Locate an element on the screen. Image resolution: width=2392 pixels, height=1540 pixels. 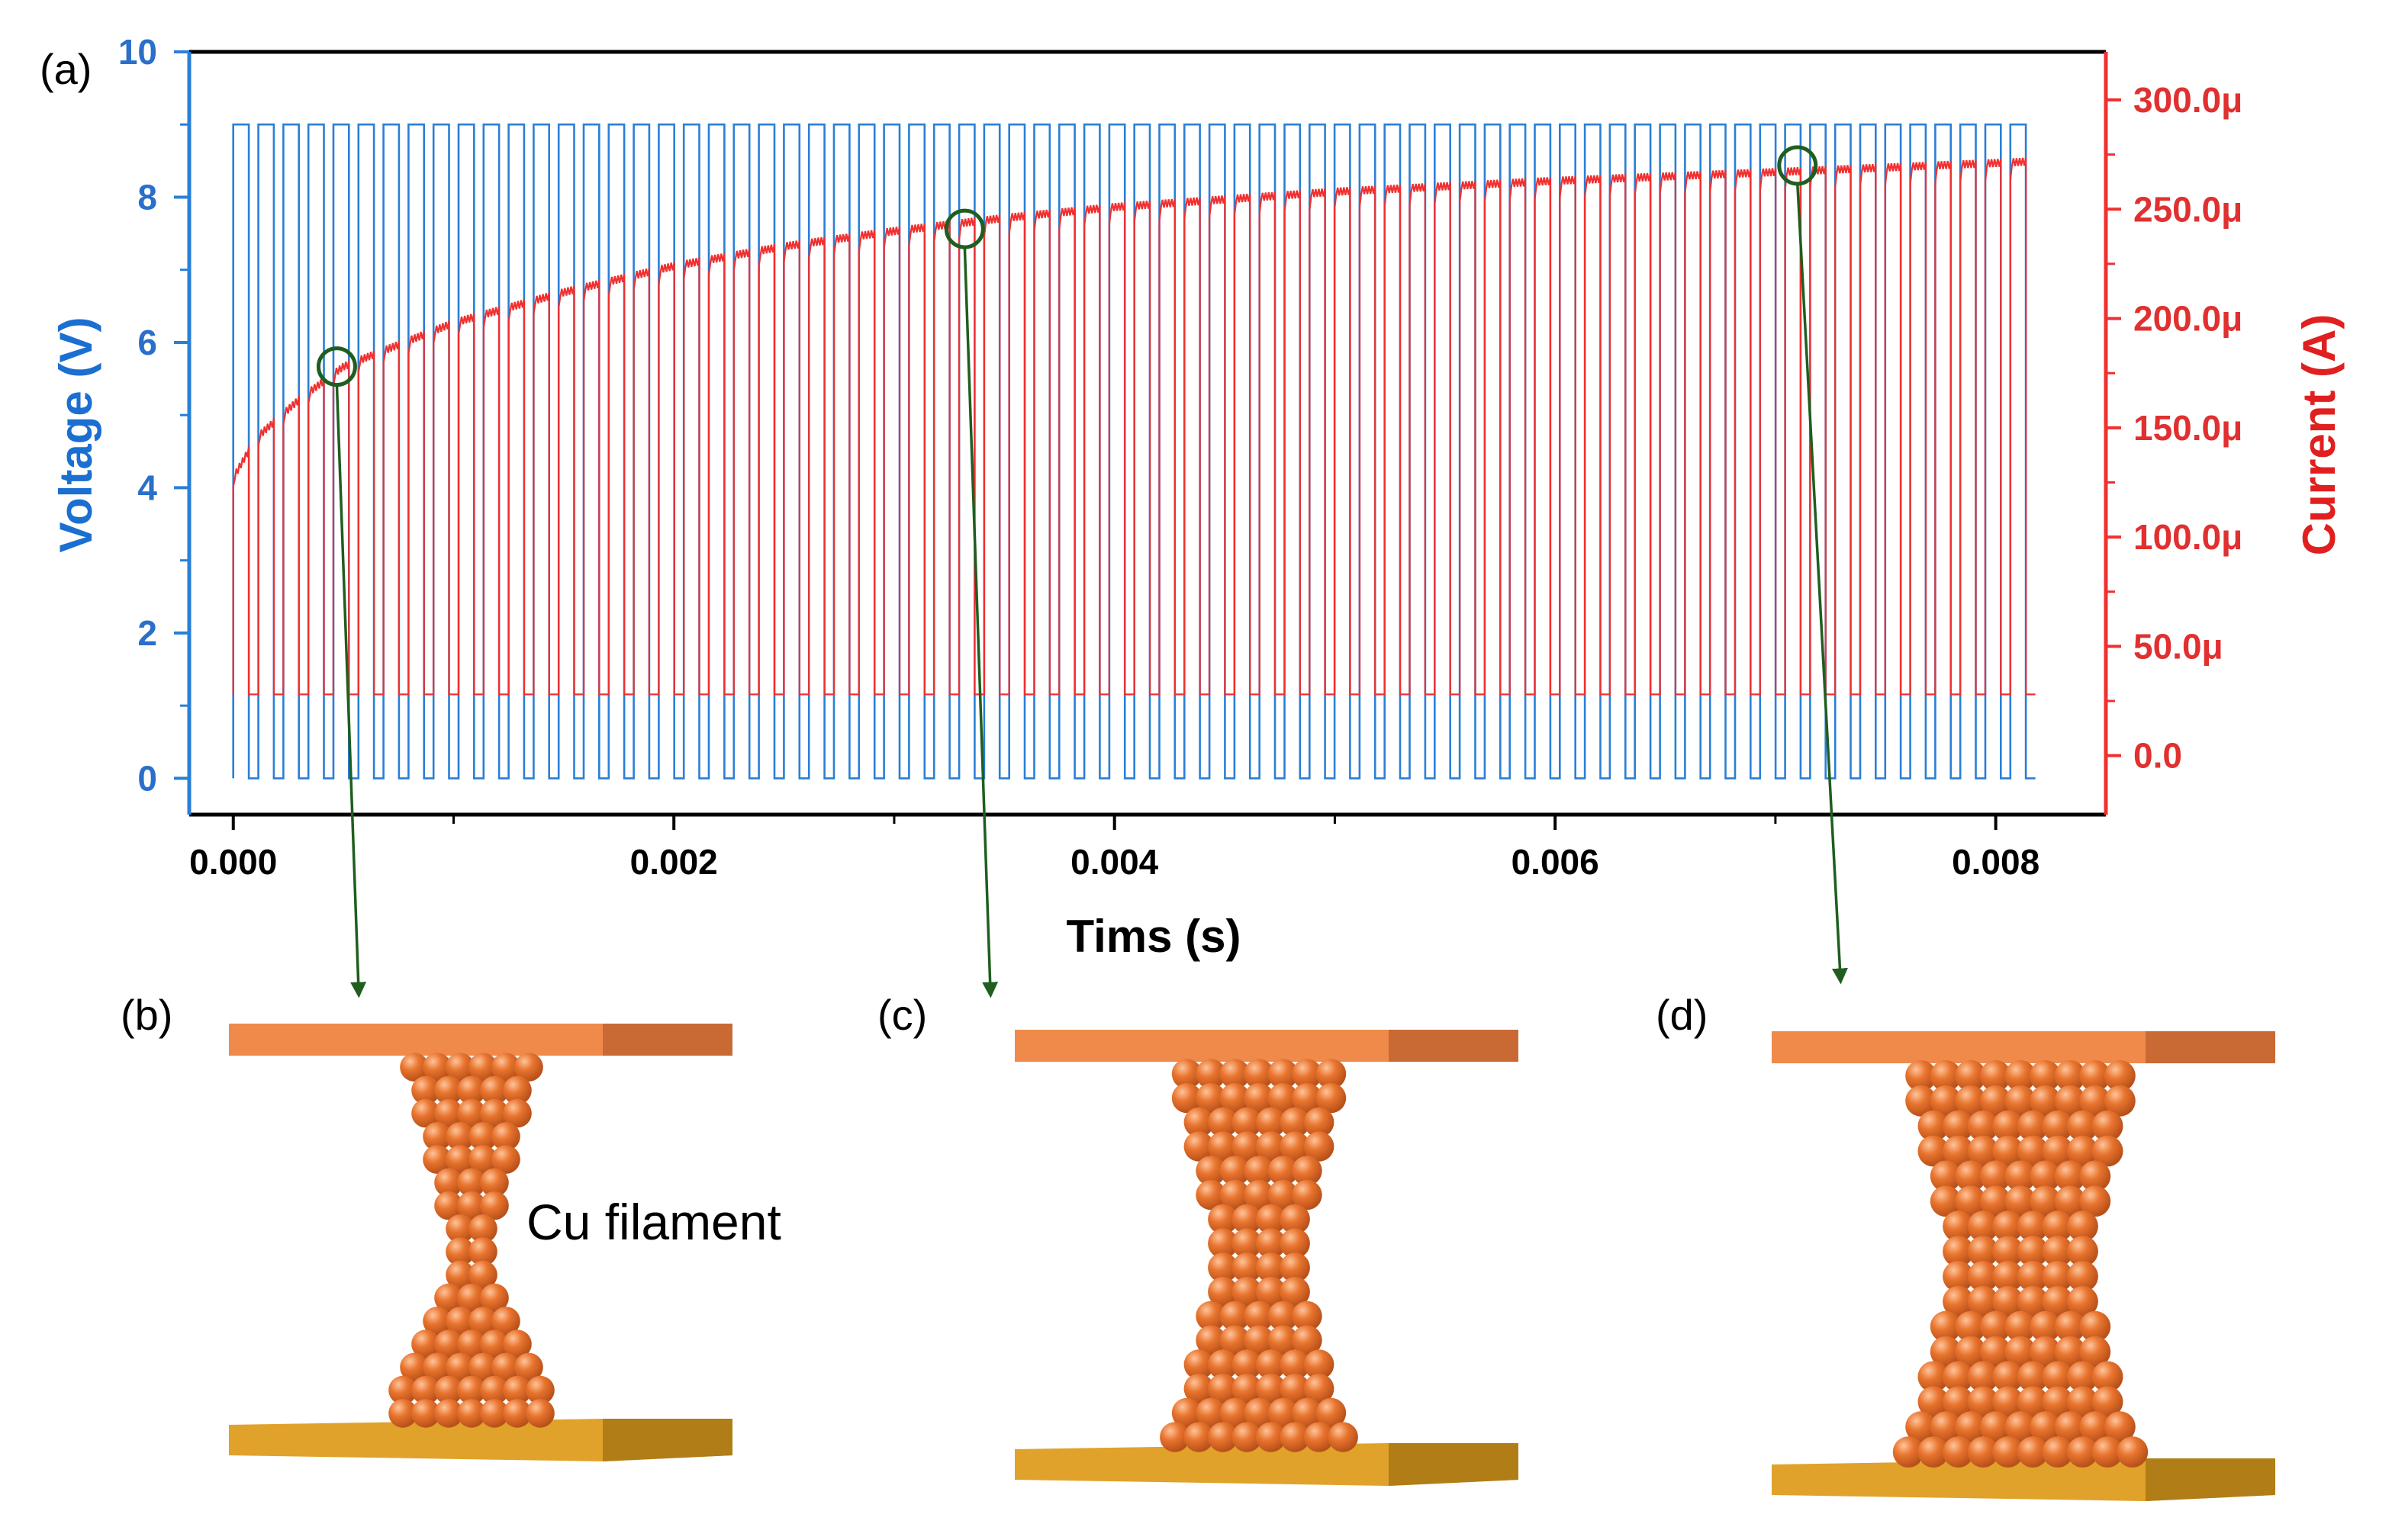
bottom-electrode-side-c is located at coordinates (1453, 1464).